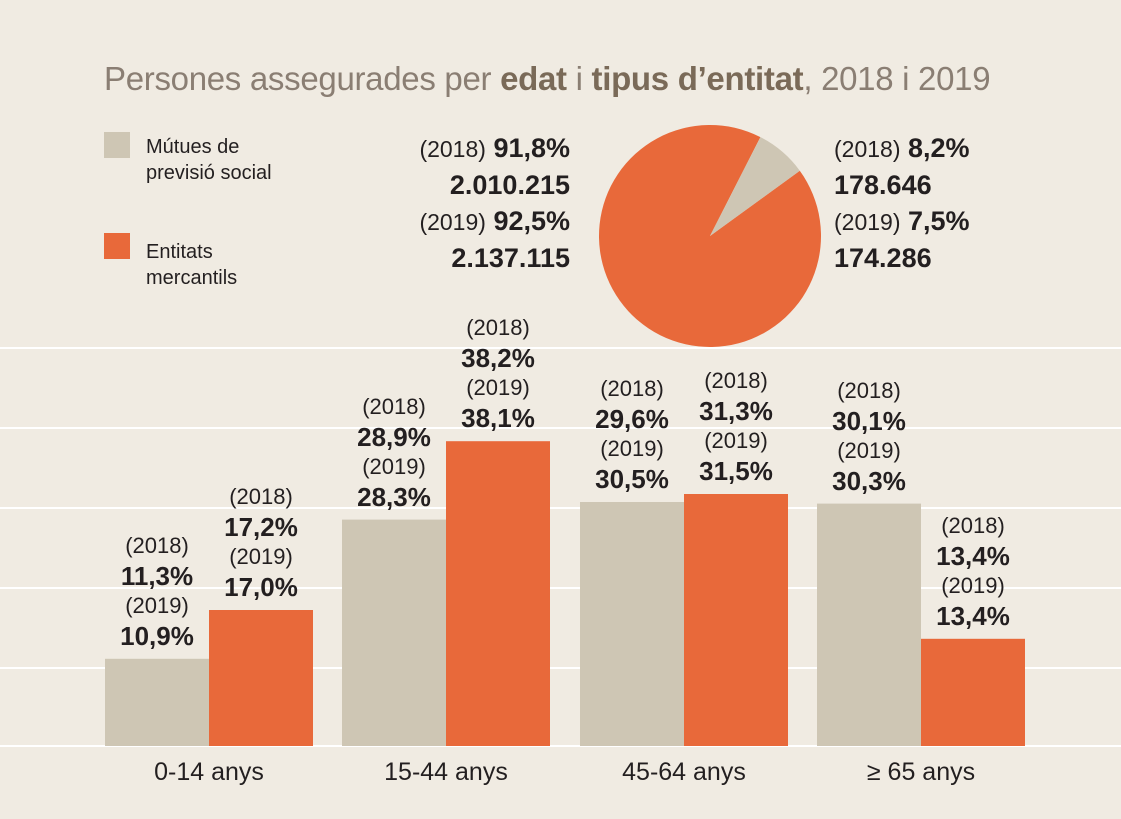  Describe the element at coordinates (394, 436) in the screenshot. I see `bar-label-value: 28,9%` at that location.